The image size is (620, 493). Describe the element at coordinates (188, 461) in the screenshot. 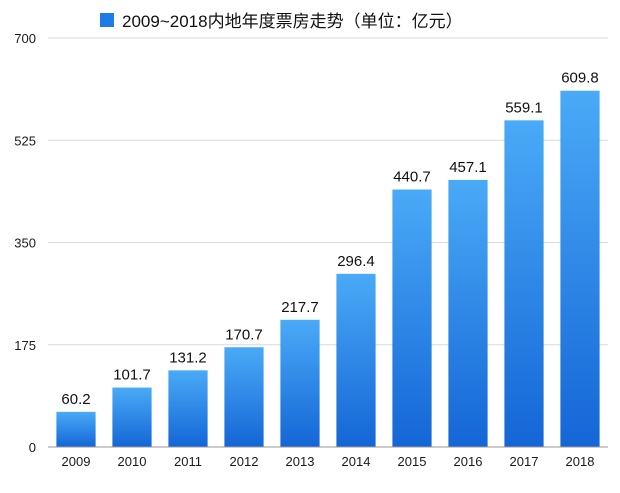

I see `x-tick-label-2011: 2011` at that location.